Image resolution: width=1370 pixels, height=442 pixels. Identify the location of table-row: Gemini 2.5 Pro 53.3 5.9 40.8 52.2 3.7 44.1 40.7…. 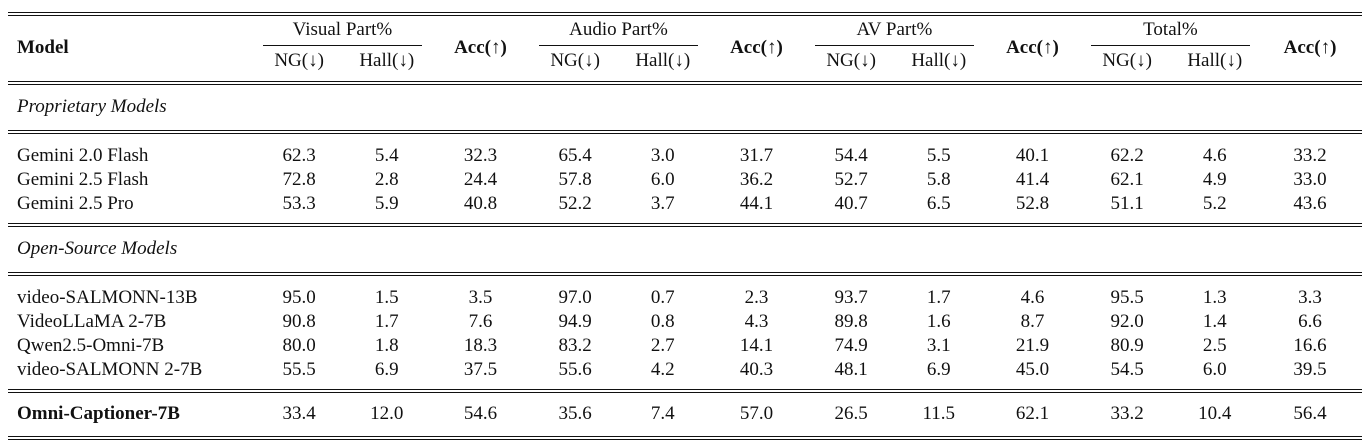
(685, 206).